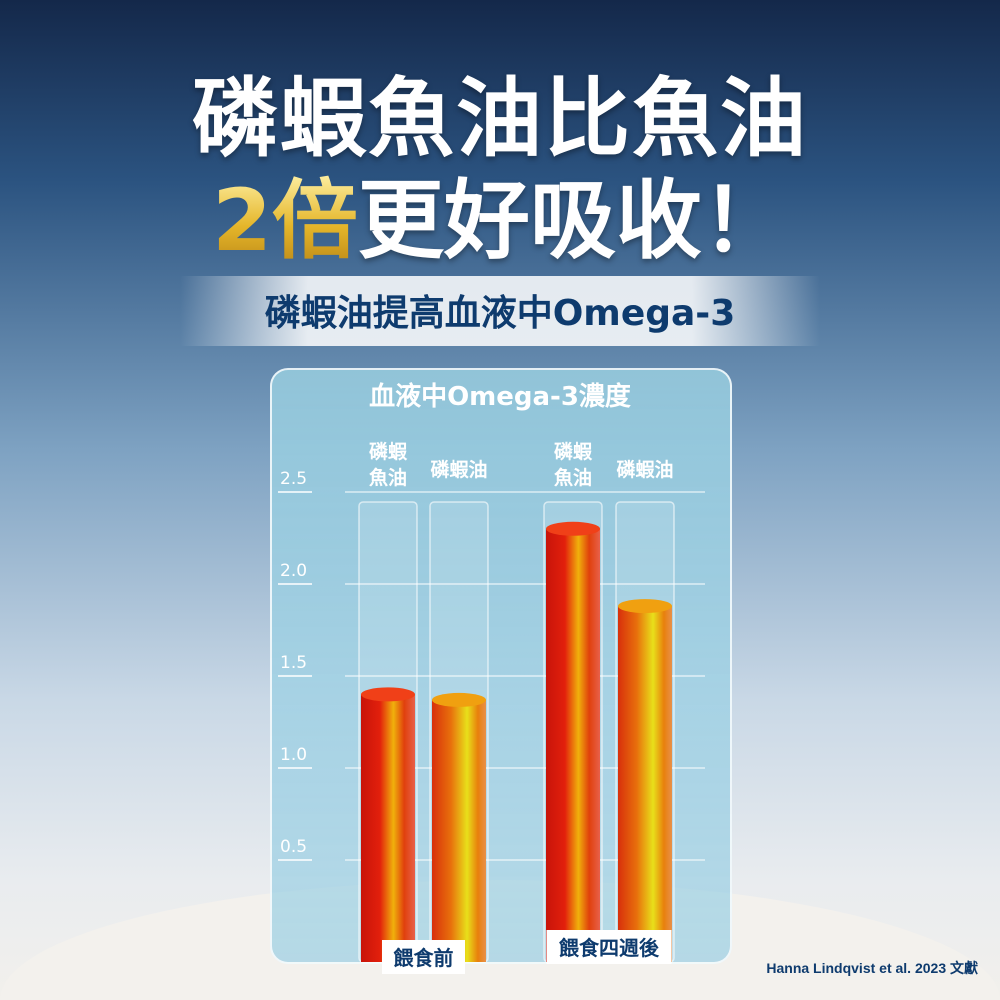 The width and height of the screenshot is (1000, 1000). What do you see at coordinates (293, 479) in the screenshot?
I see `y-tick-label: 2.5` at bounding box center [293, 479].